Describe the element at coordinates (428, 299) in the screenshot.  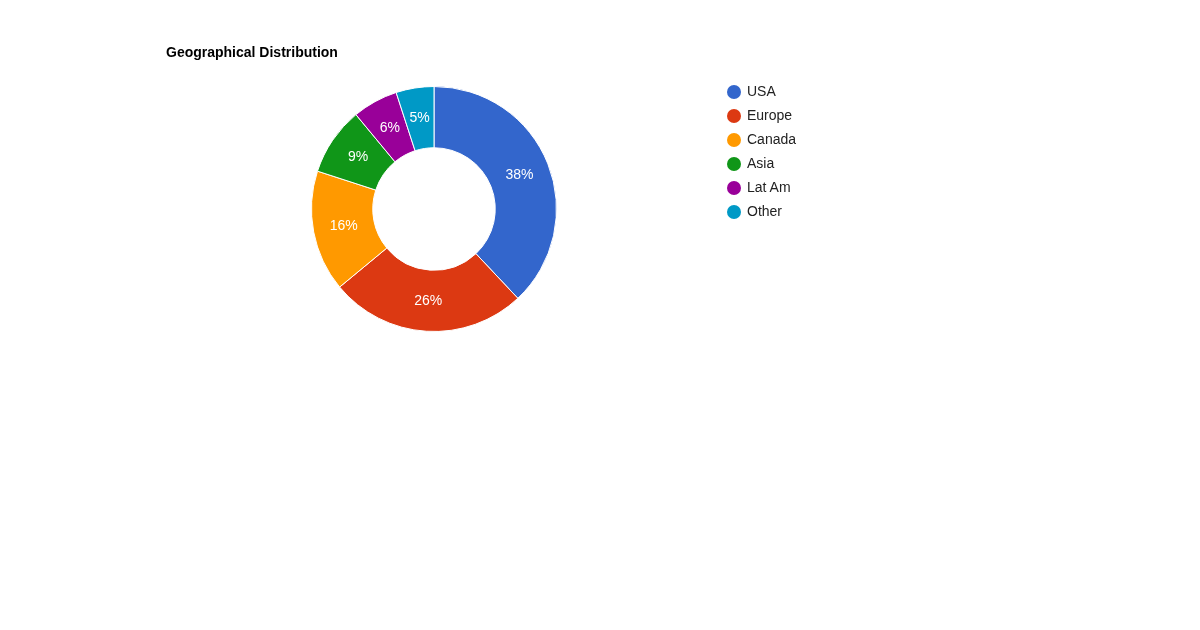
I see `data-label: 26%` at that location.